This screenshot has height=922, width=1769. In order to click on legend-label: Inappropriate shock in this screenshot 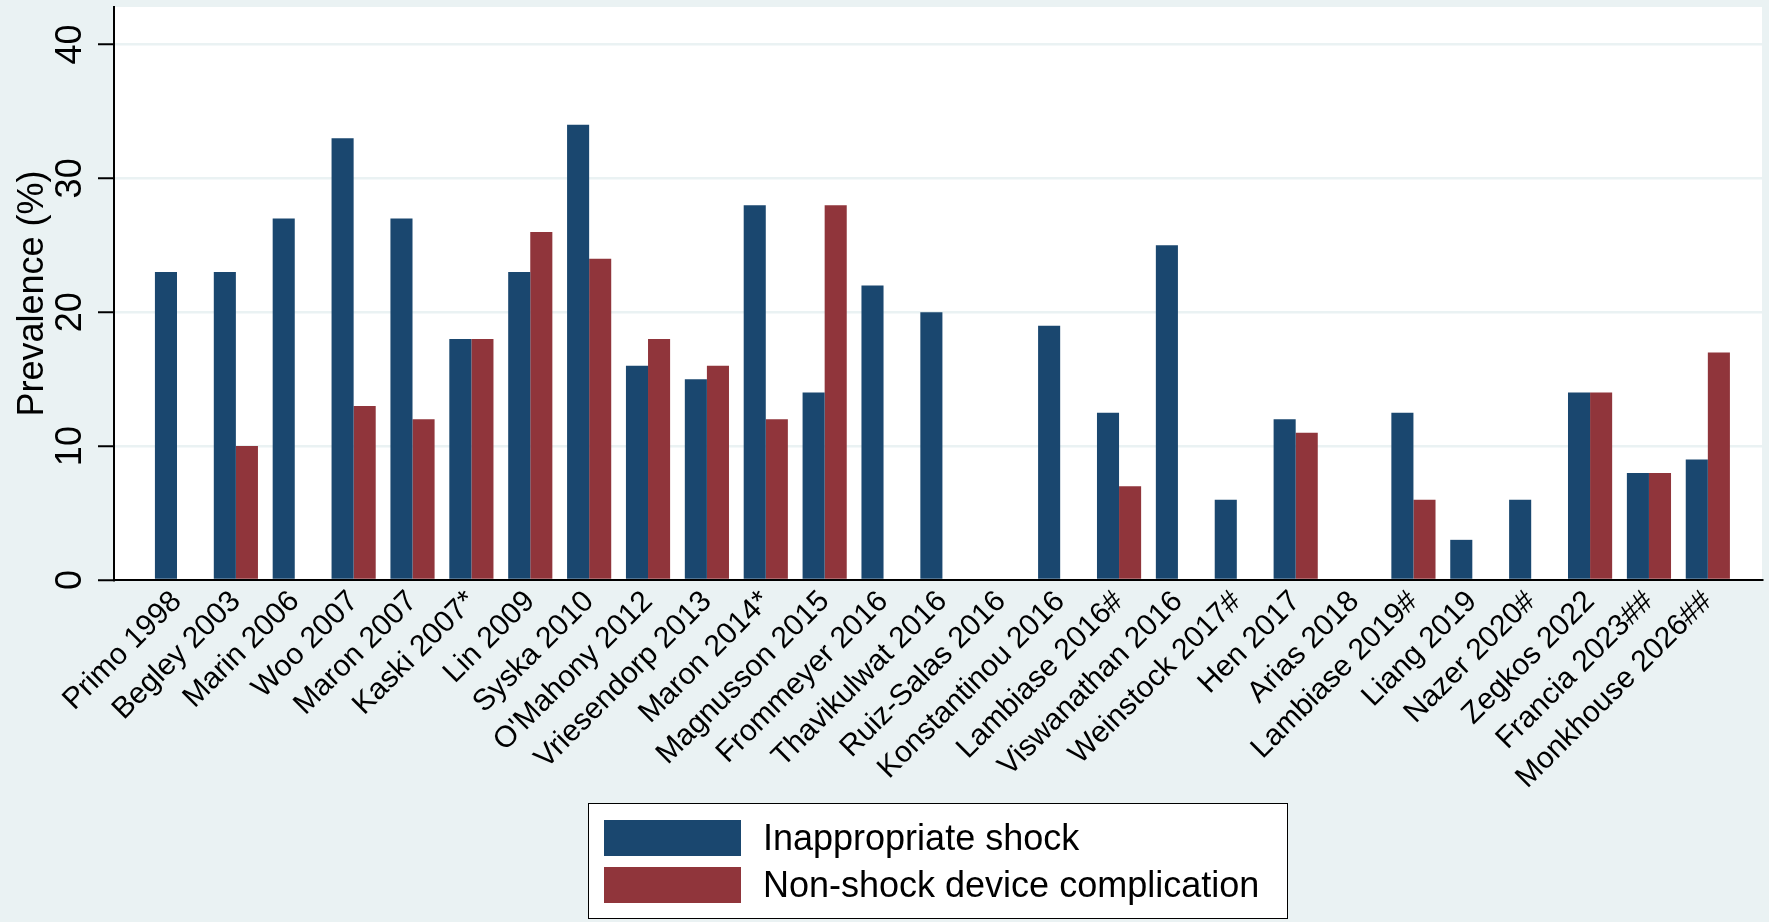, I will do `click(921, 837)`.